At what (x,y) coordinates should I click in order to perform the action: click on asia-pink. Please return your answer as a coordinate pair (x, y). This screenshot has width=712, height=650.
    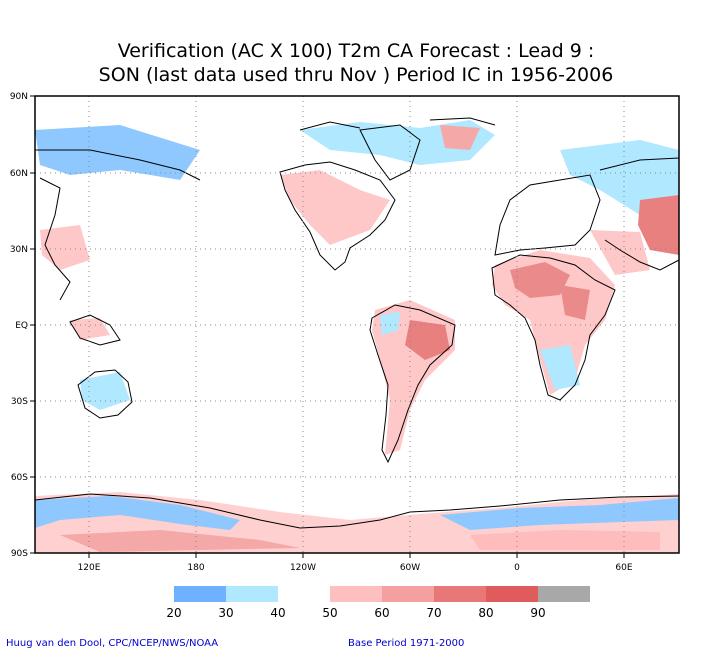
    Looking at the image, I should click on (620, 252).